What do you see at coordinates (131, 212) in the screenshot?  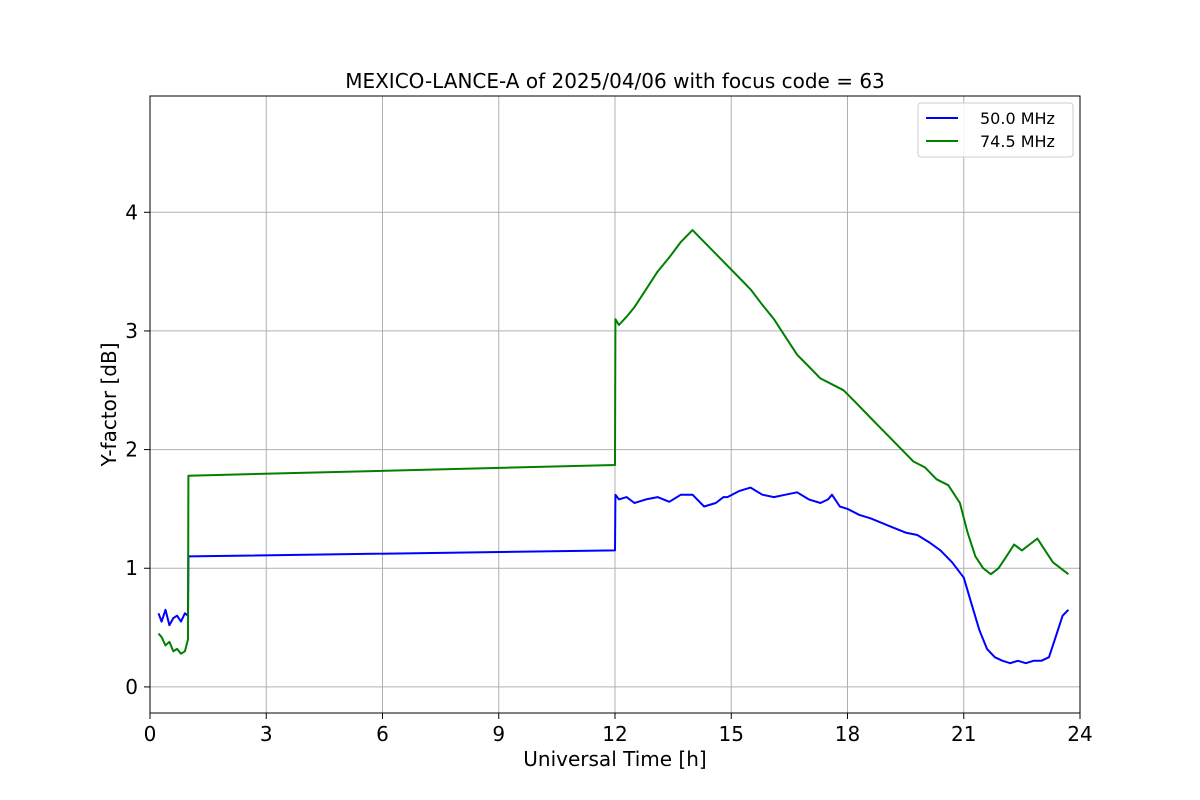 I see `y-tick-label: 4` at bounding box center [131, 212].